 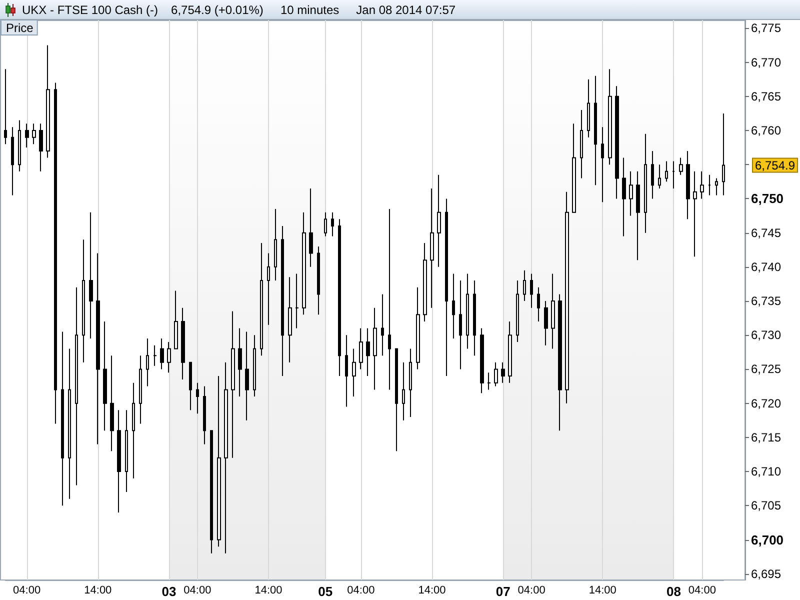 I want to click on y-tick-label: 6,765, so click(x=766, y=96).